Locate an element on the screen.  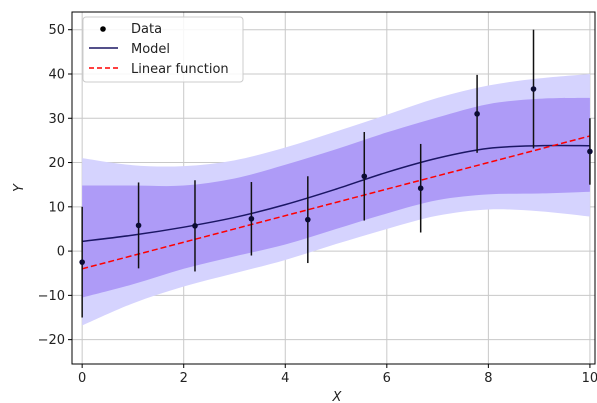
legend-linear-label: Linear function is located at coordinates (180, 69).